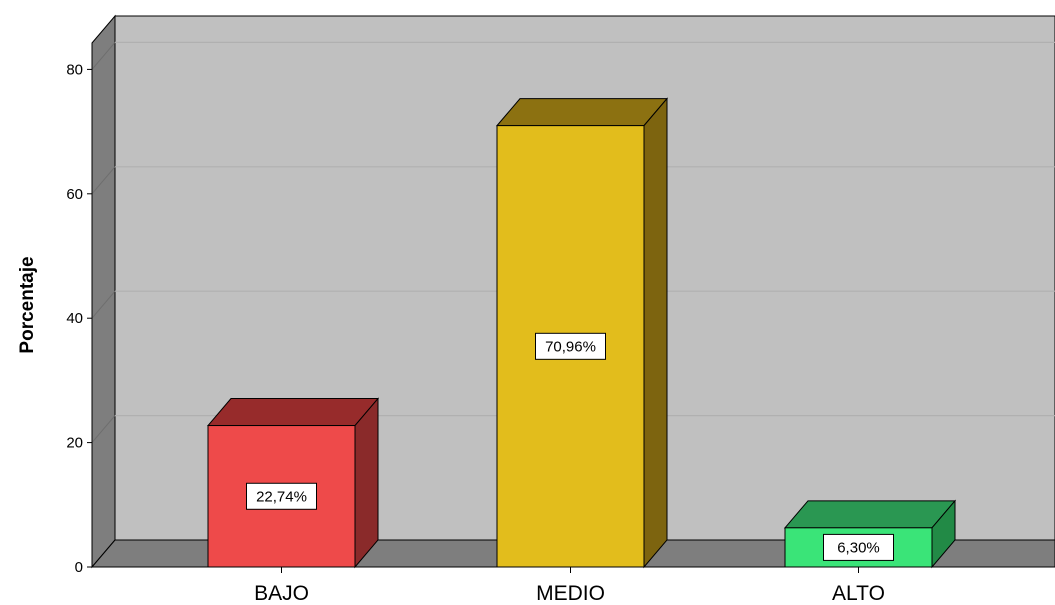  What do you see at coordinates (74, 69) in the screenshot?
I see `y-tick-label: 80` at bounding box center [74, 69].